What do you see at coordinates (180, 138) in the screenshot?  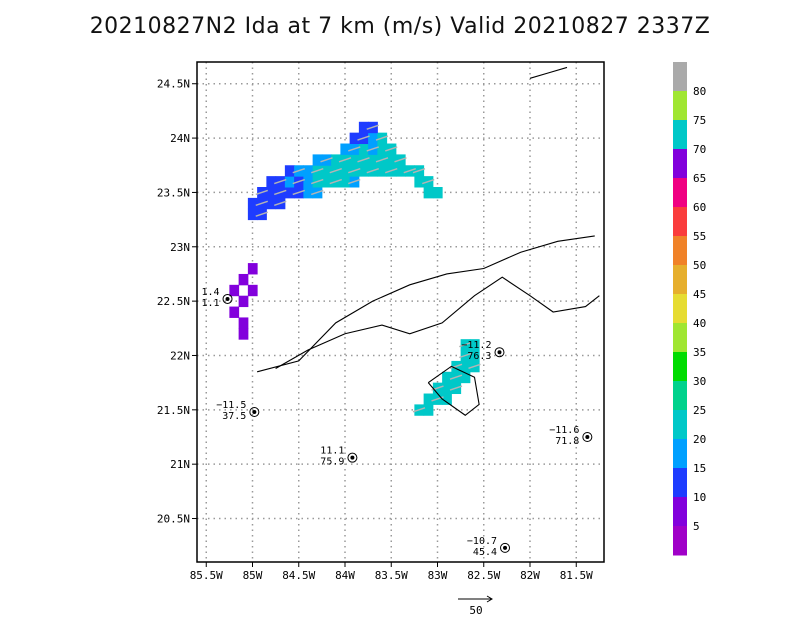 I see `y-tick-label: 24N` at bounding box center [180, 138].